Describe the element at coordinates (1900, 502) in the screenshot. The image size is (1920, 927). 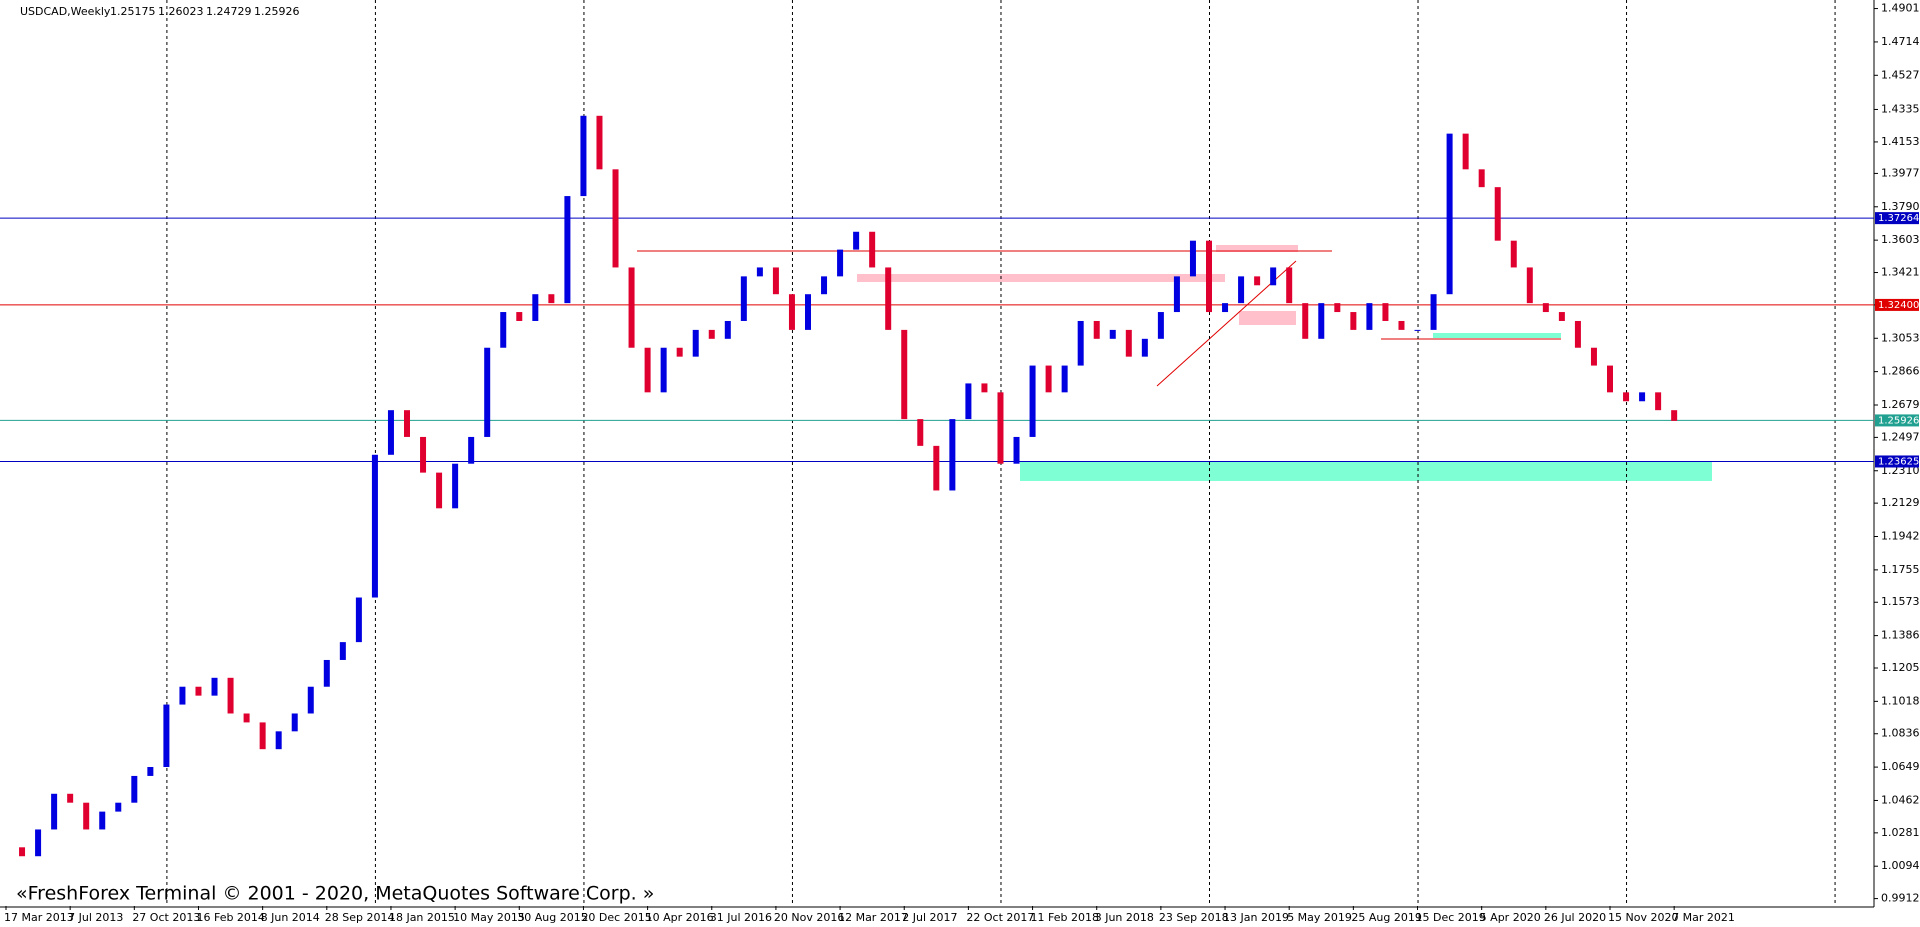
I see `y-tick-label: 1.21290` at that location.